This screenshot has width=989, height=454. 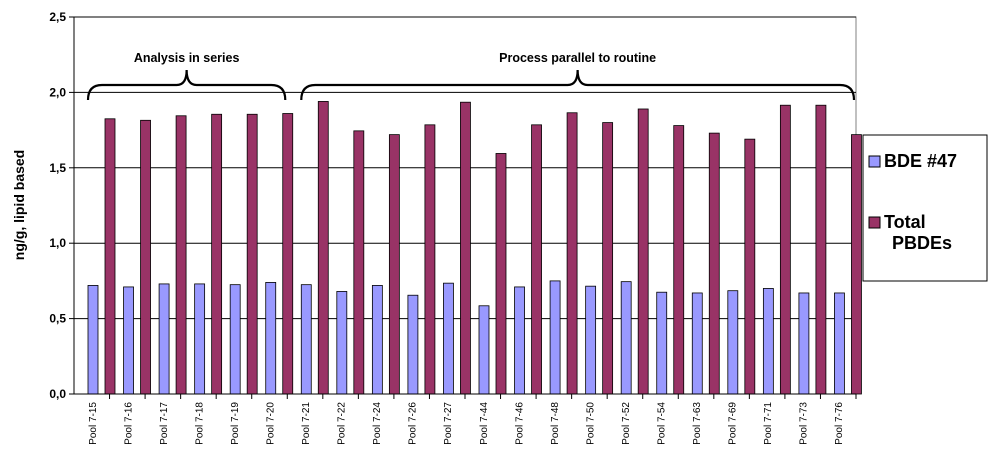 I want to click on y-tick-label: 2,0, so click(x=57, y=92).